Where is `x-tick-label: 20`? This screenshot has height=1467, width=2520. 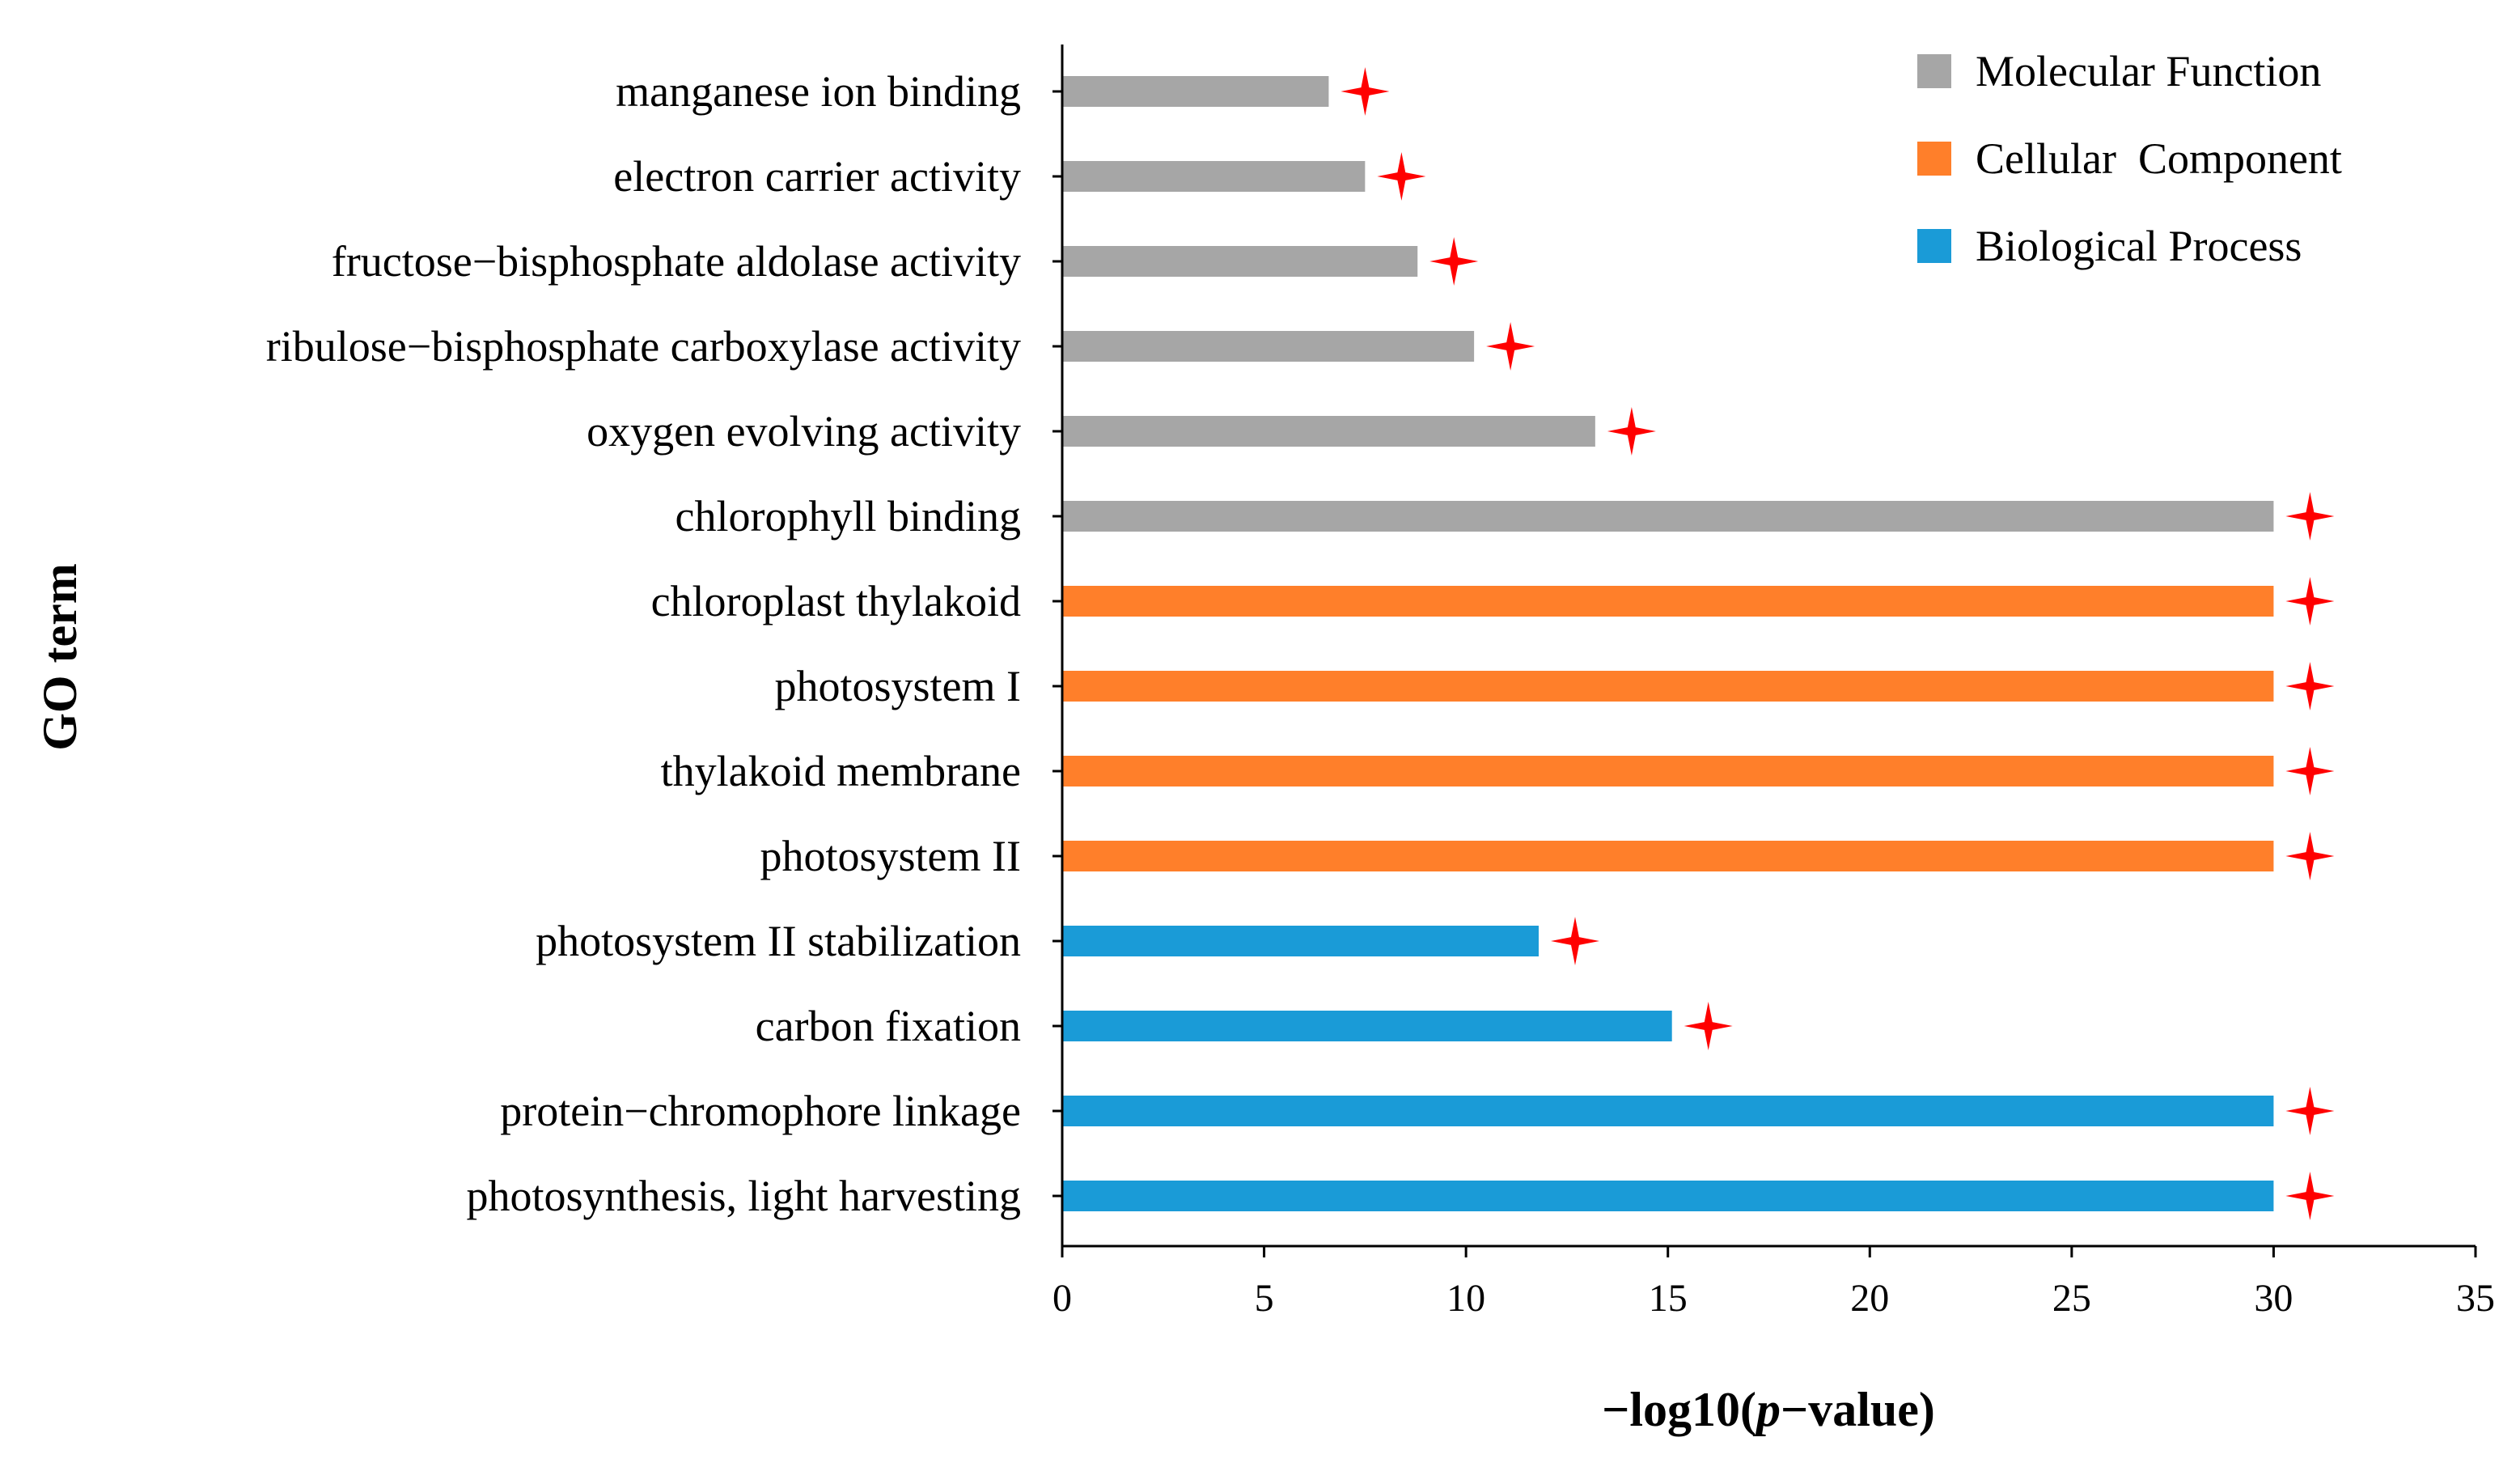
x-tick-label: 20 is located at coordinates (1869, 1298).